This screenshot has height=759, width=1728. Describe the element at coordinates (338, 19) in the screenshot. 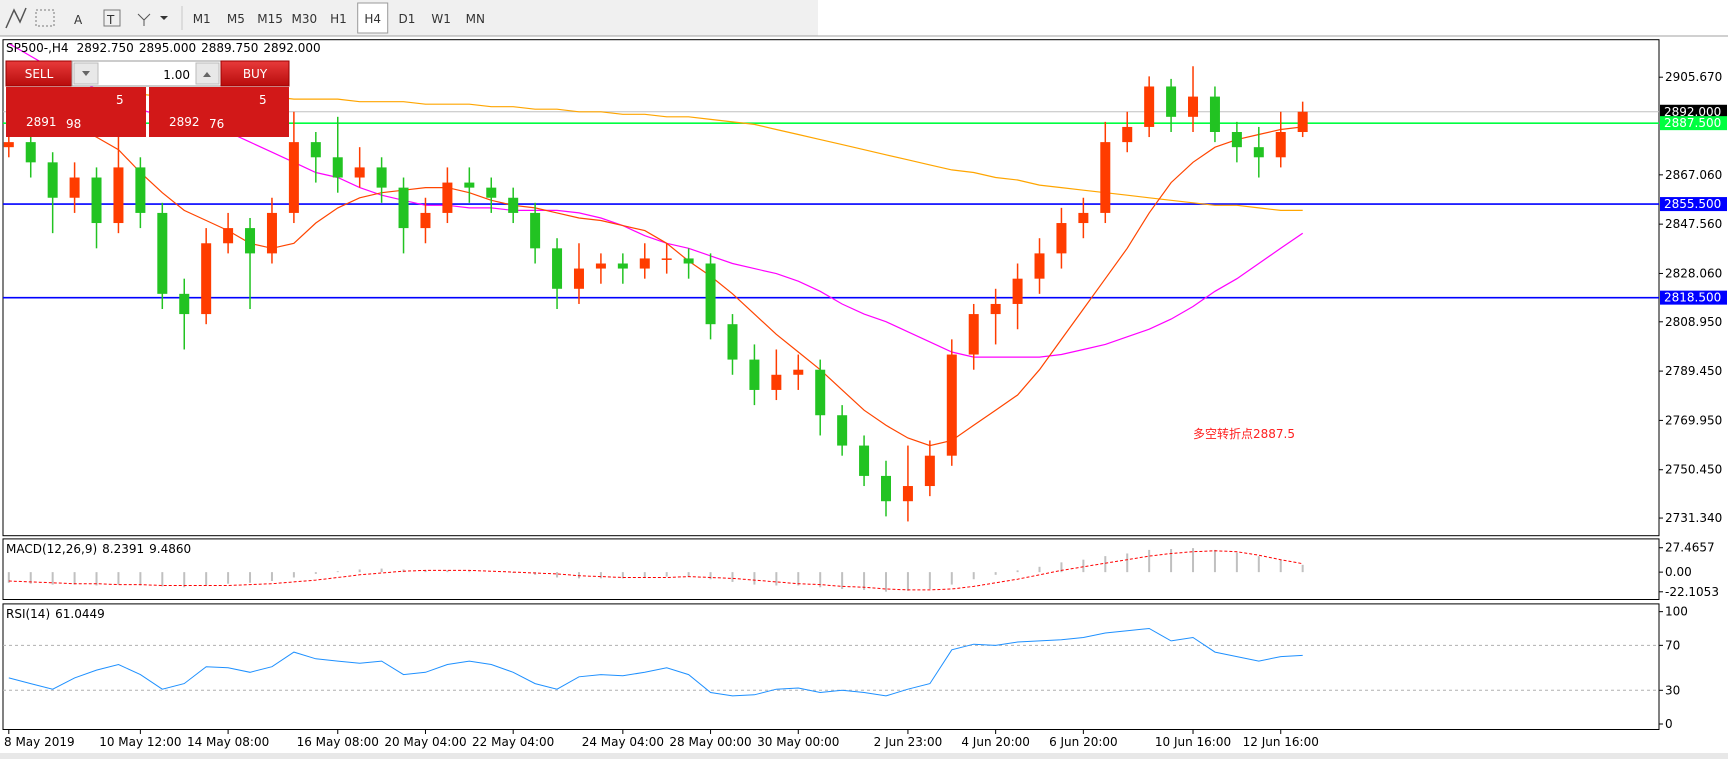

I see `period-button: H1` at that location.